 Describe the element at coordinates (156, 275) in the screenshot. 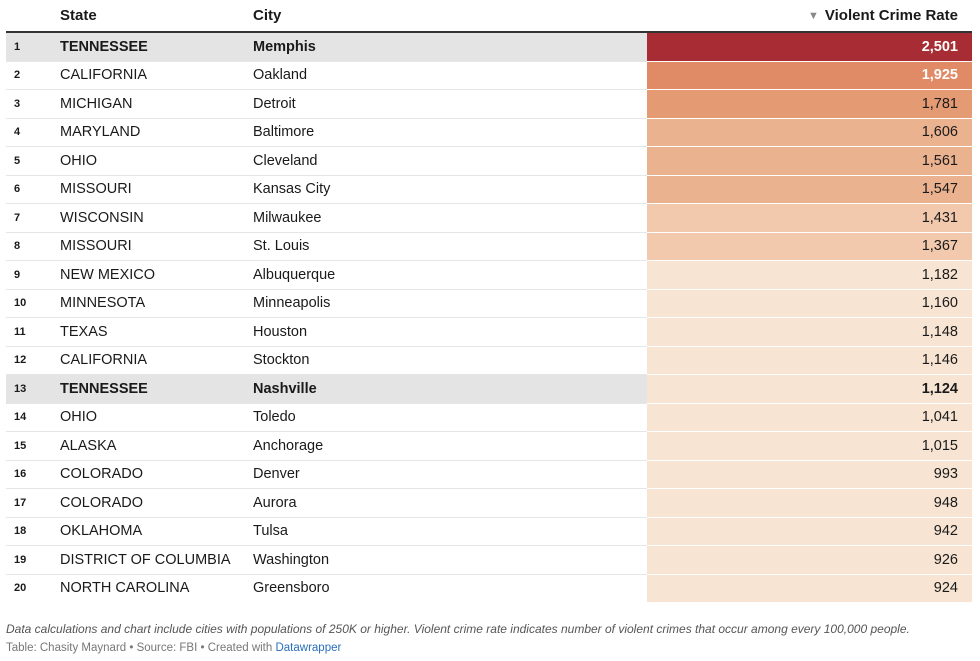

I see `state-cell: NEW MEXICO` at that location.